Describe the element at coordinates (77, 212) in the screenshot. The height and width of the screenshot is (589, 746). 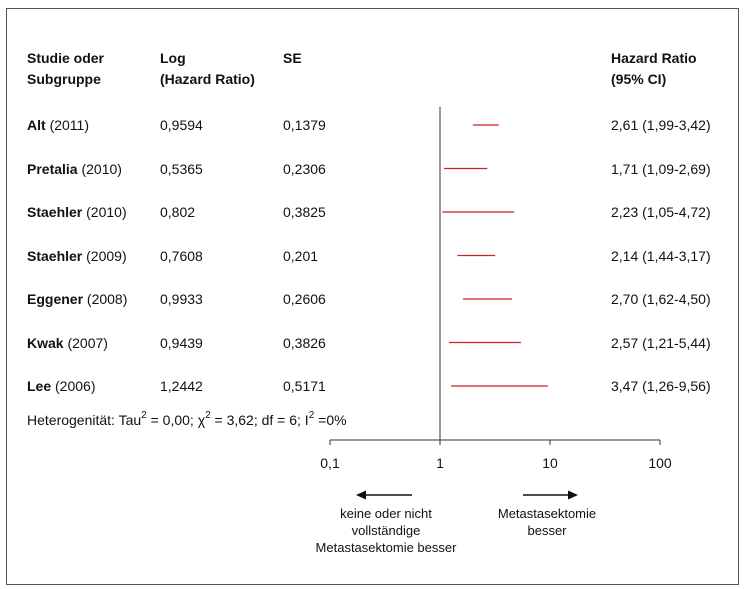
I see `study-name: Staehler (2010)` at that location.